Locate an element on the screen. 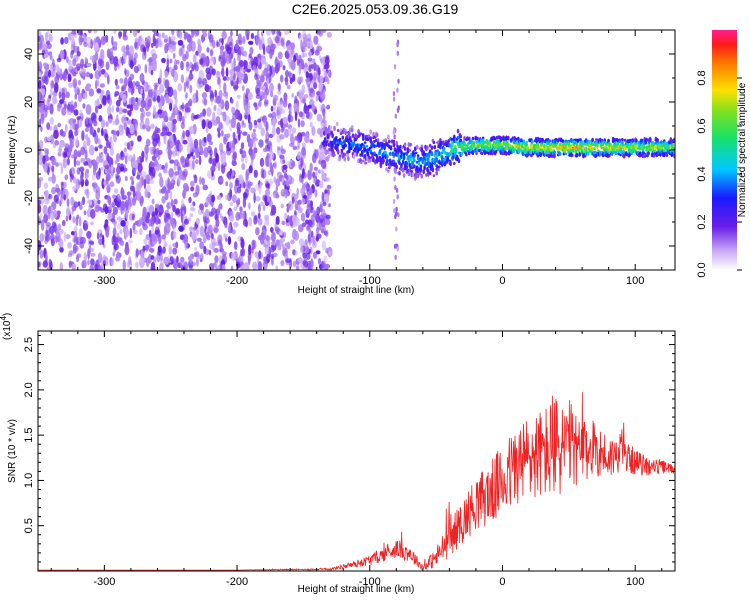 Image resolution: width=750 pixels, height=600 pixels. colorbar-label: Normalized spectral amplitude is located at coordinates (742, 149).